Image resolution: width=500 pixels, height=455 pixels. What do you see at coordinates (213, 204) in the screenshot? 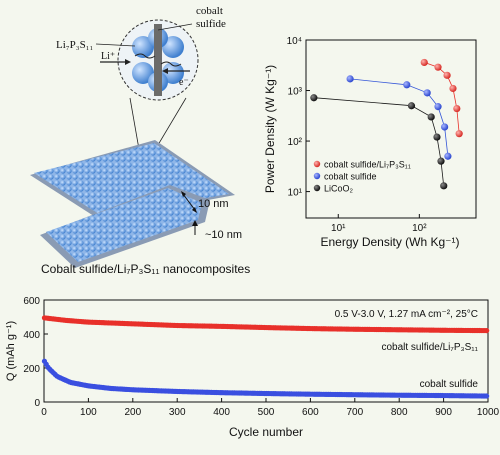
I see `label-thickness-top: 10 nm` at bounding box center [213, 204].